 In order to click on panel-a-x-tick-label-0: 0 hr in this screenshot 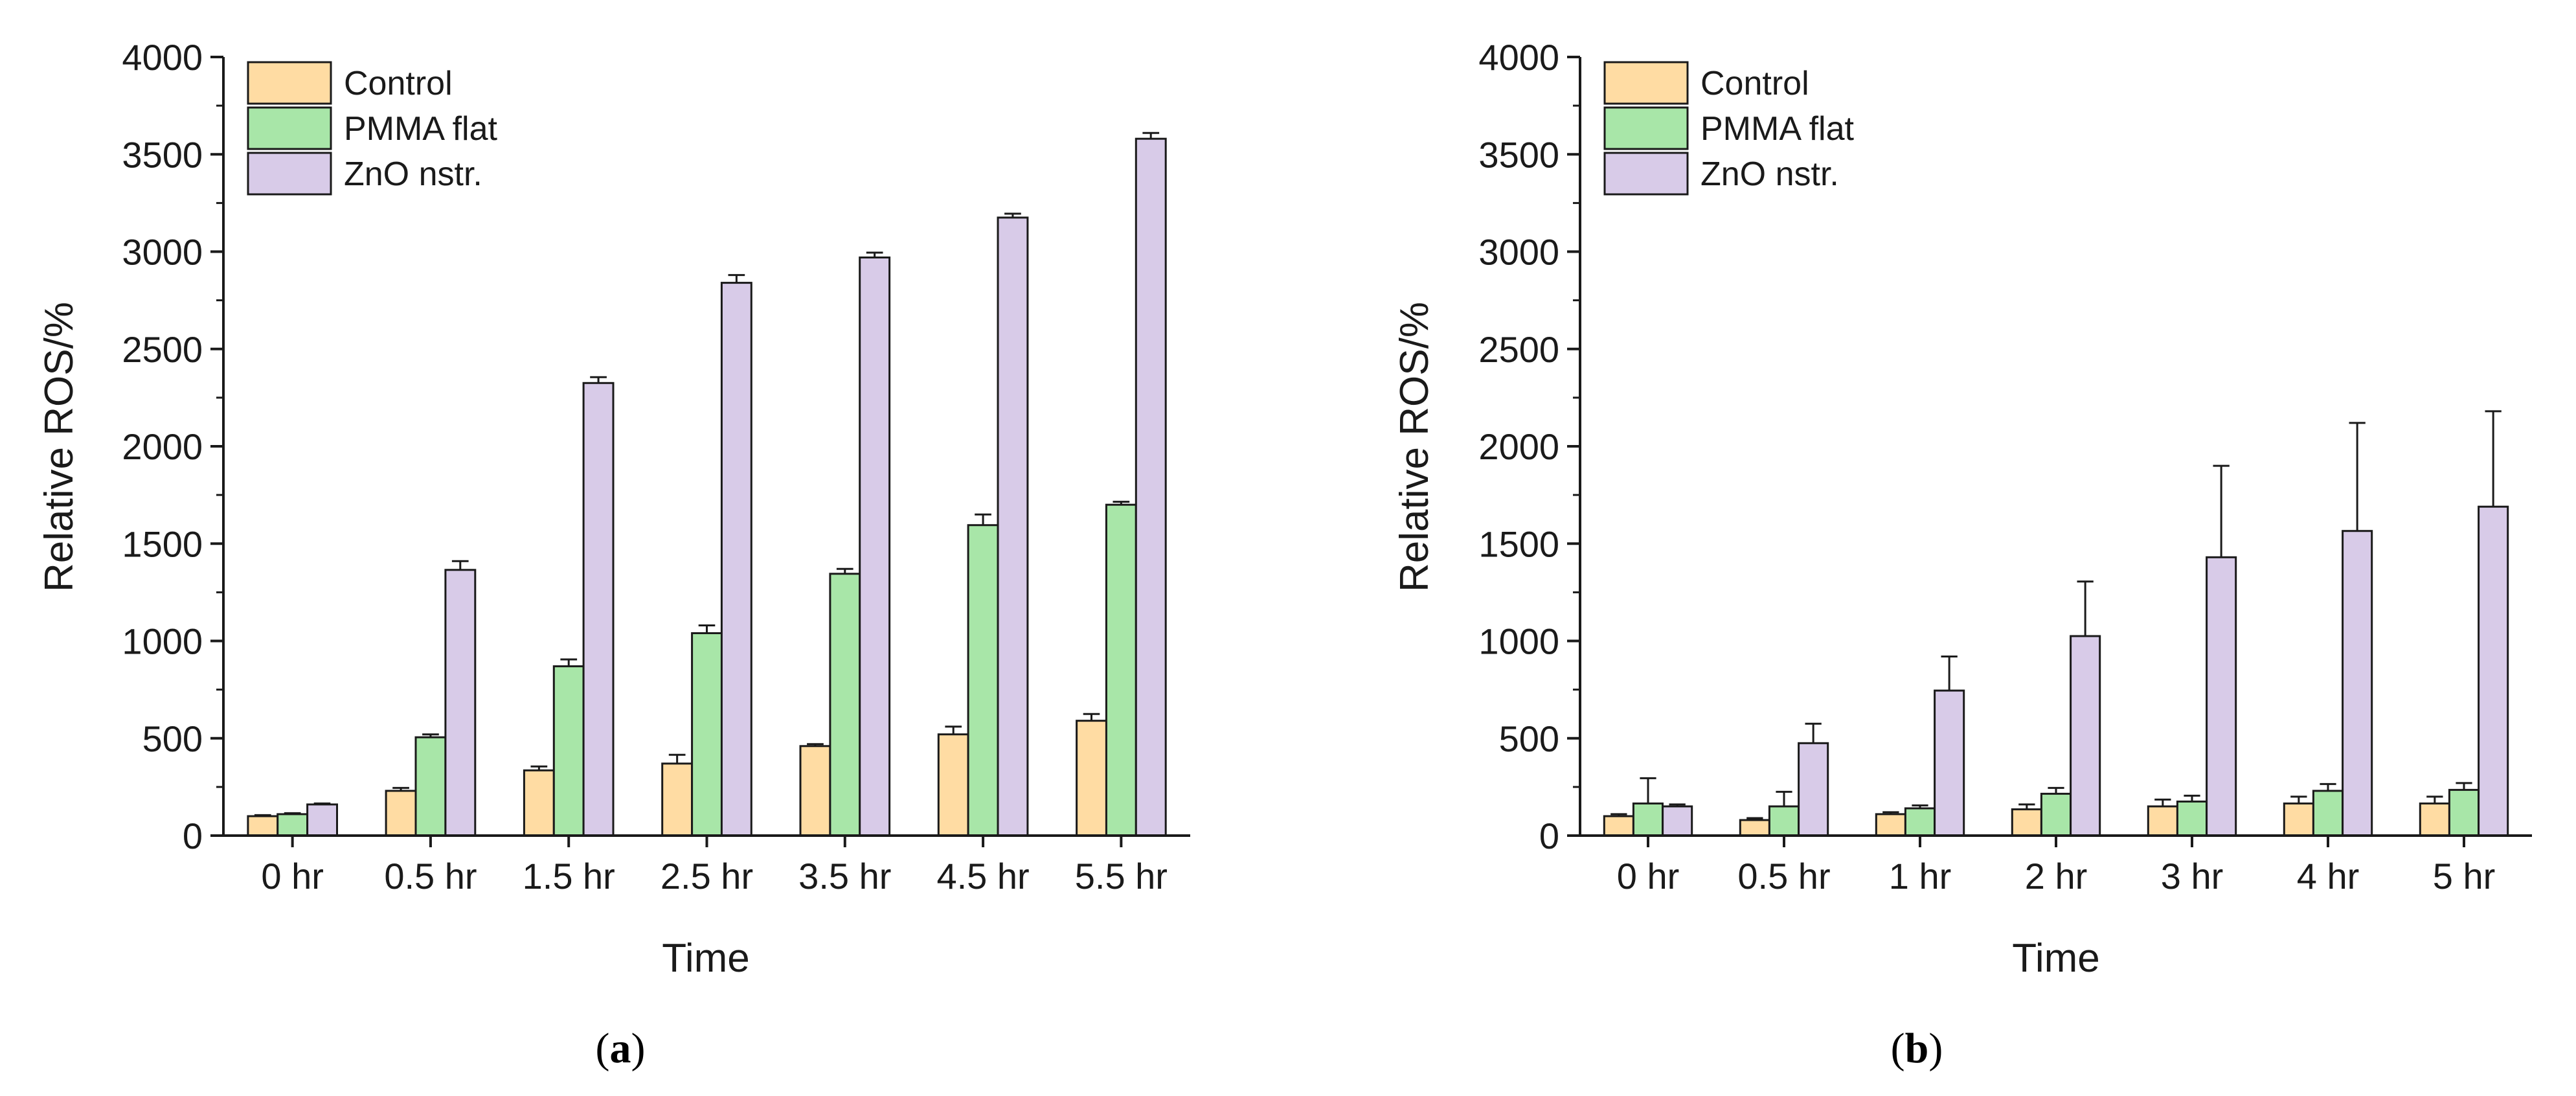, I will do `click(292, 876)`.